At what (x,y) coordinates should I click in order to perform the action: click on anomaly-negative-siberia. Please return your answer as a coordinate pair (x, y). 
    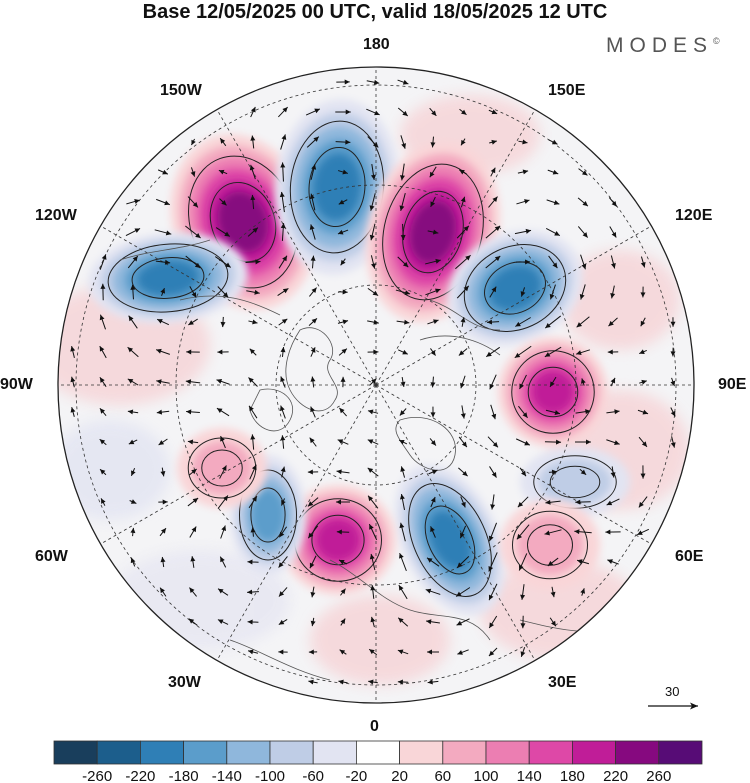
    Looking at the image, I should click on (515, 288).